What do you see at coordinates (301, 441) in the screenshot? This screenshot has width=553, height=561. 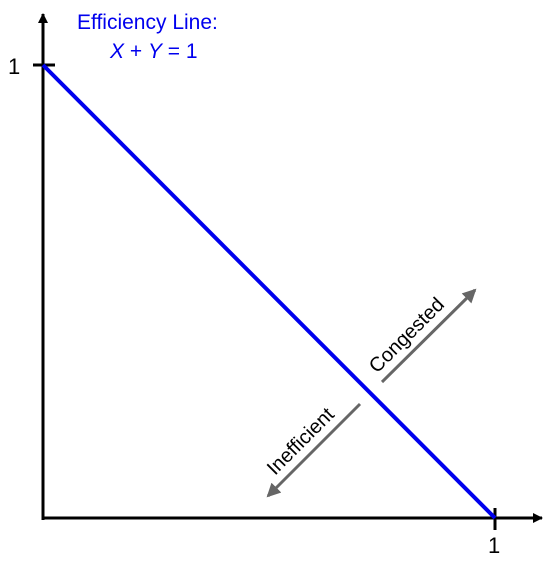 I see `inefficient-label: Inefficient` at bounding box center [301, 441].